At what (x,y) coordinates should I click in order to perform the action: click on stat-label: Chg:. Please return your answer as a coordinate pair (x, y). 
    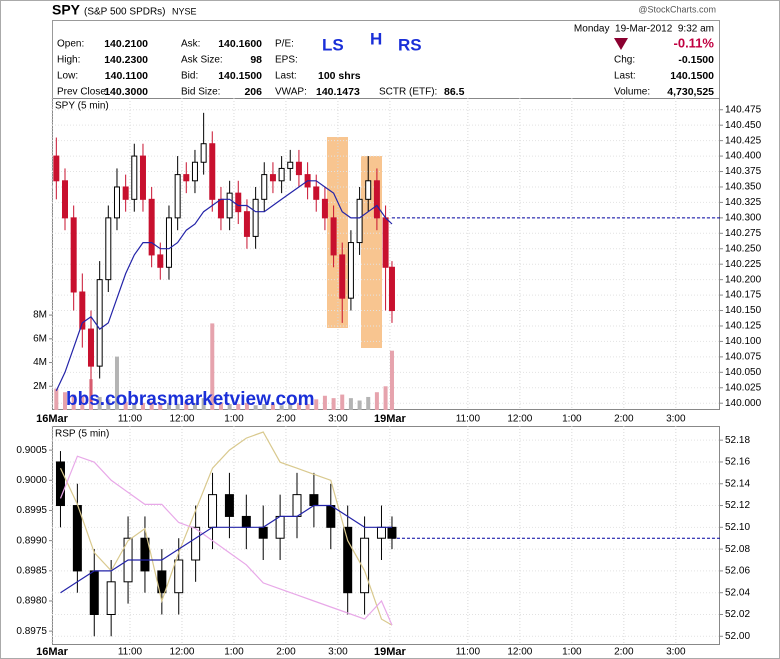
    Looking at the image, I should click on (624, 60).